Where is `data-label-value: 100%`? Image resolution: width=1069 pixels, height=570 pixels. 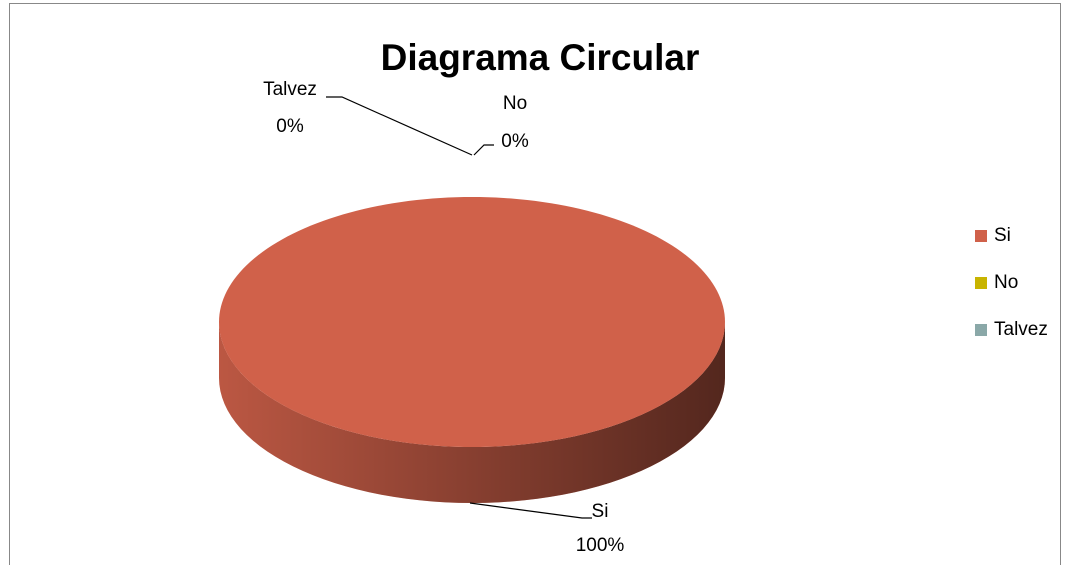 data-label-value: 100% is located at coordinates (600, 545).